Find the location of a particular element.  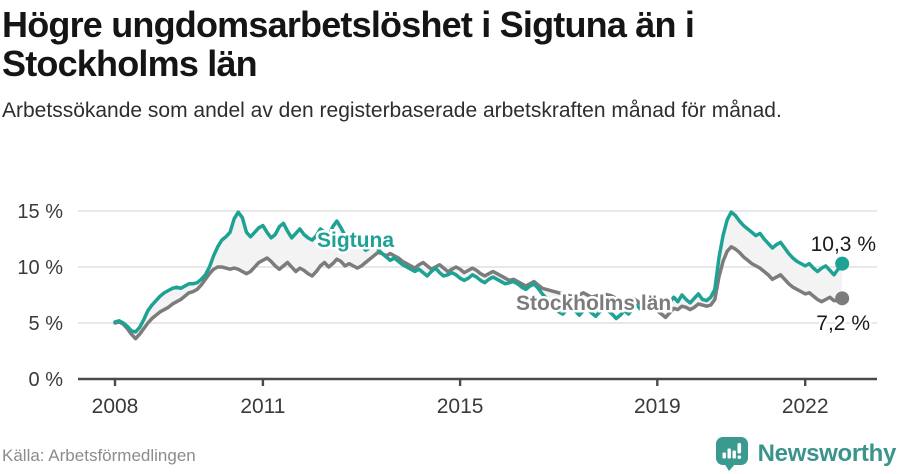

x-tick-label-2011: 2011 is located at coordinates (262, 406).